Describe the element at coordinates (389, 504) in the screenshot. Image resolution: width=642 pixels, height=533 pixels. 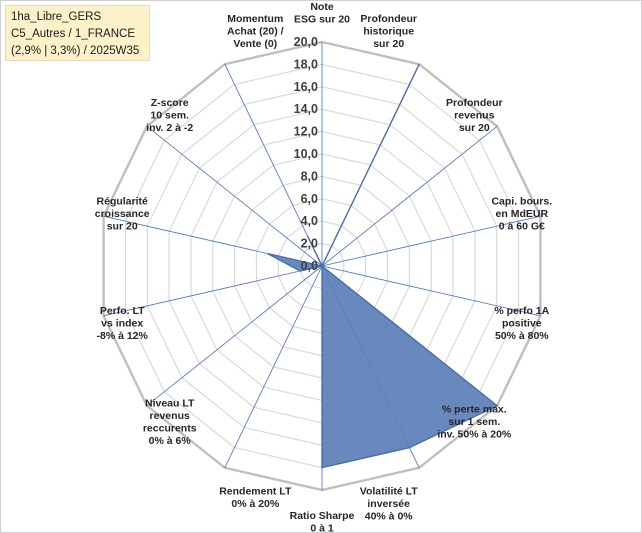
I see `axis-label: Volatilité LT inversée 40% à 0%` at that location.